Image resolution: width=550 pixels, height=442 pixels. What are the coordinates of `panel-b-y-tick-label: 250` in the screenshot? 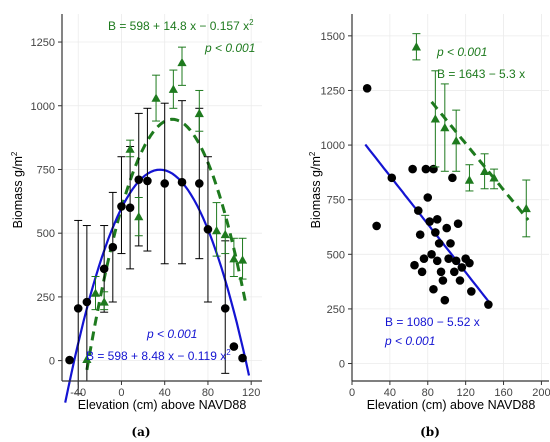 It's located at (336, 310).